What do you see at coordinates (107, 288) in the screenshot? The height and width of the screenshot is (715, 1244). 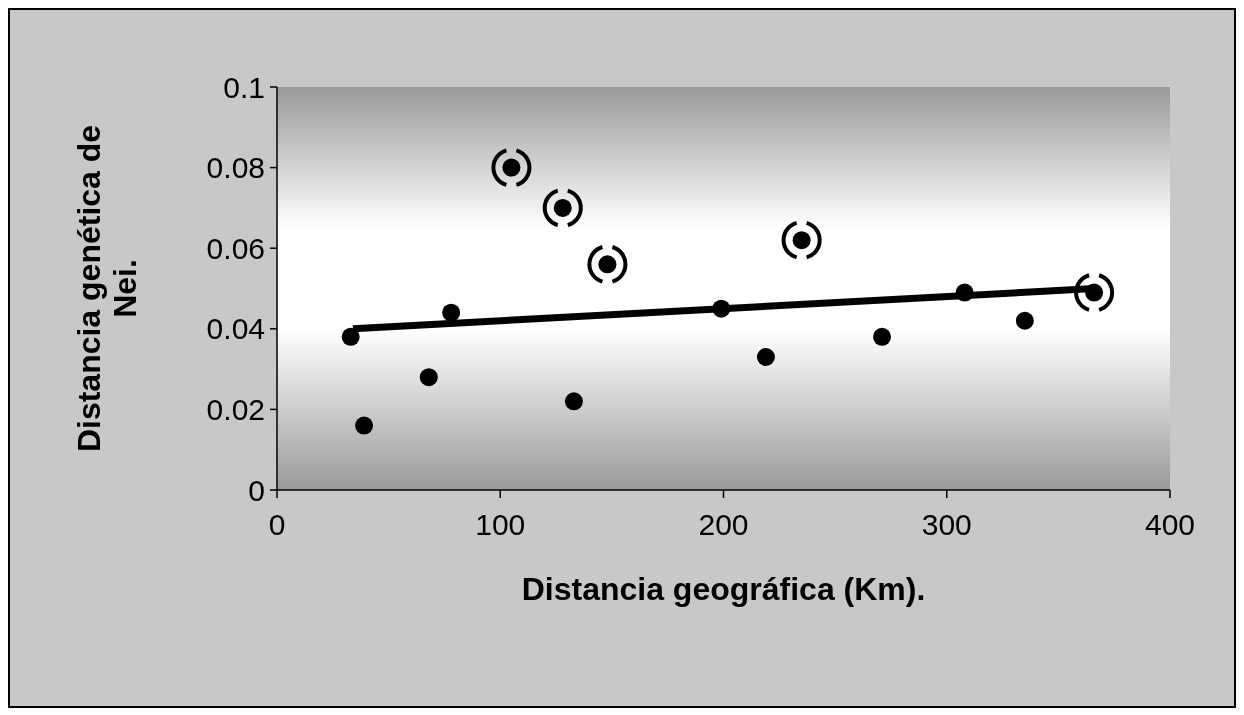 I see `y-axis-title: Distancia genética de Nei.` at bounding box center [107, 288].